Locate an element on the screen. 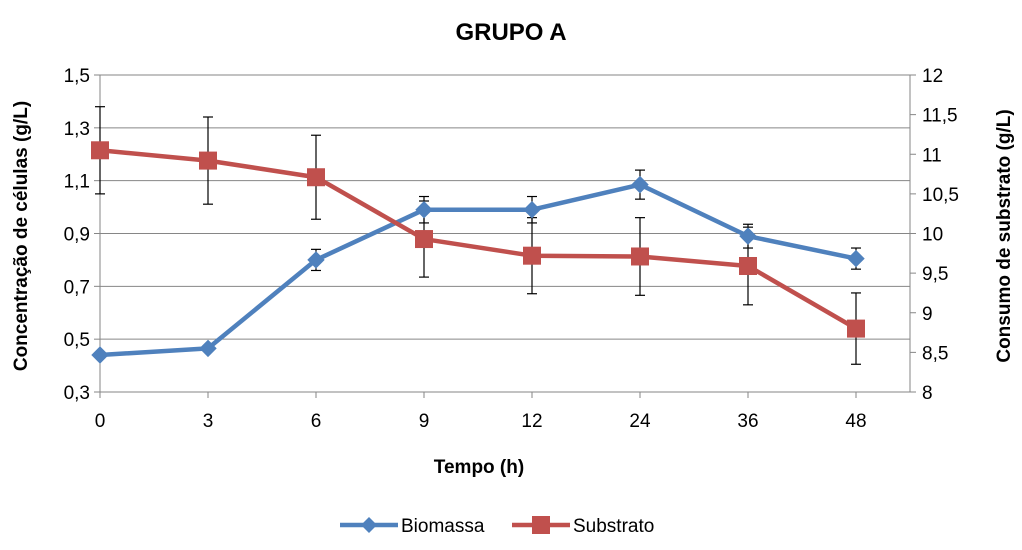 This screenshot has width=1022, height=550. right-tick-label: 11 is located at coordinates (932, 155).